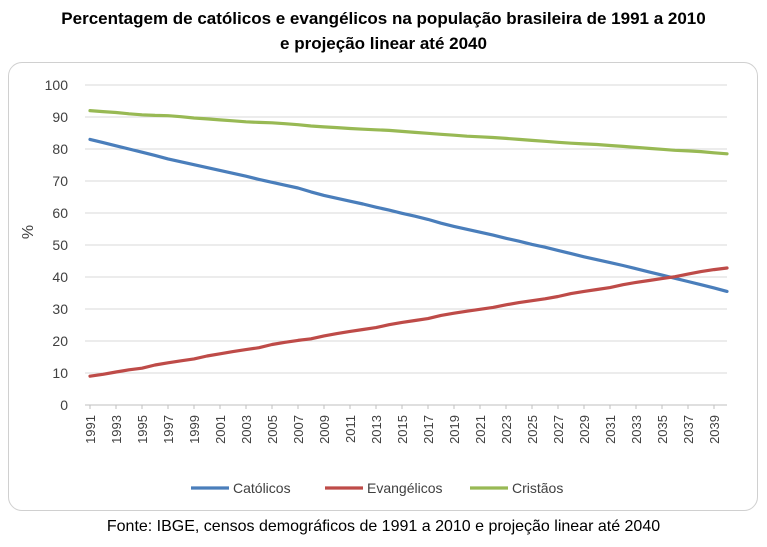  Describe the element at coordinates (584, 429) in the screenshot. I see `x-tick-label: 2029` at that location.